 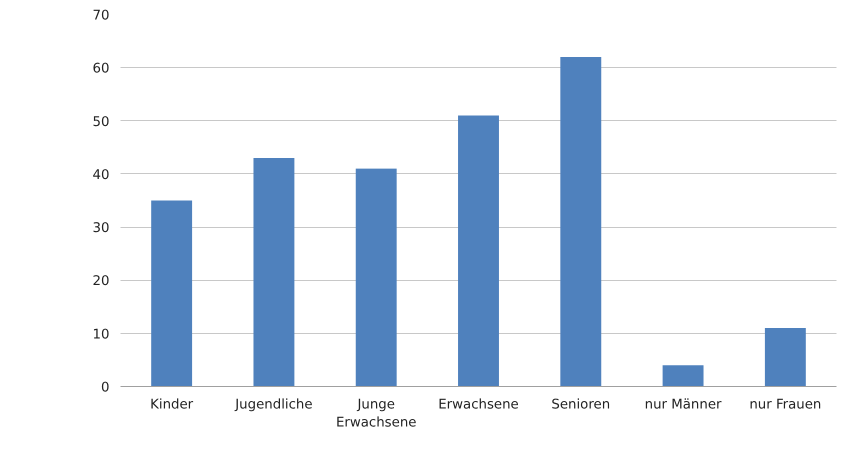 I want to click on y-tick-label: 30, so click(x=101, y=228).